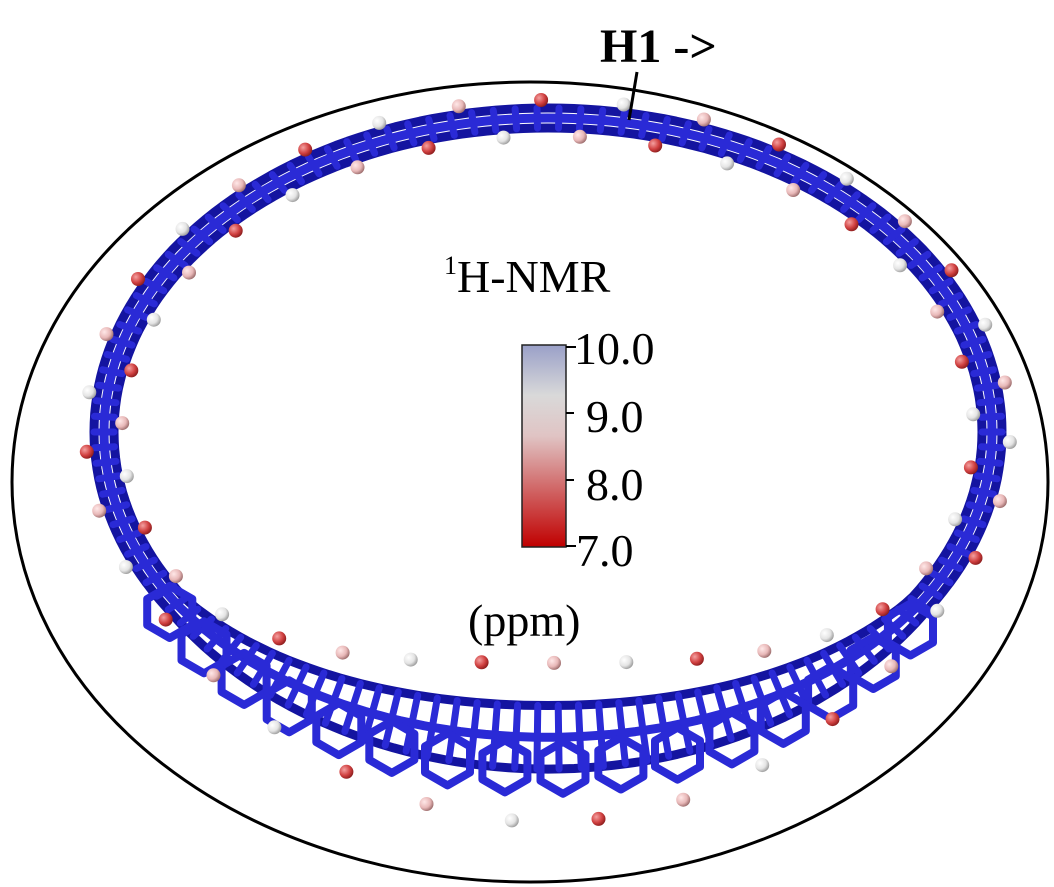  I want to click on colorbar-tick-label: 10.0, so click(614, 348).